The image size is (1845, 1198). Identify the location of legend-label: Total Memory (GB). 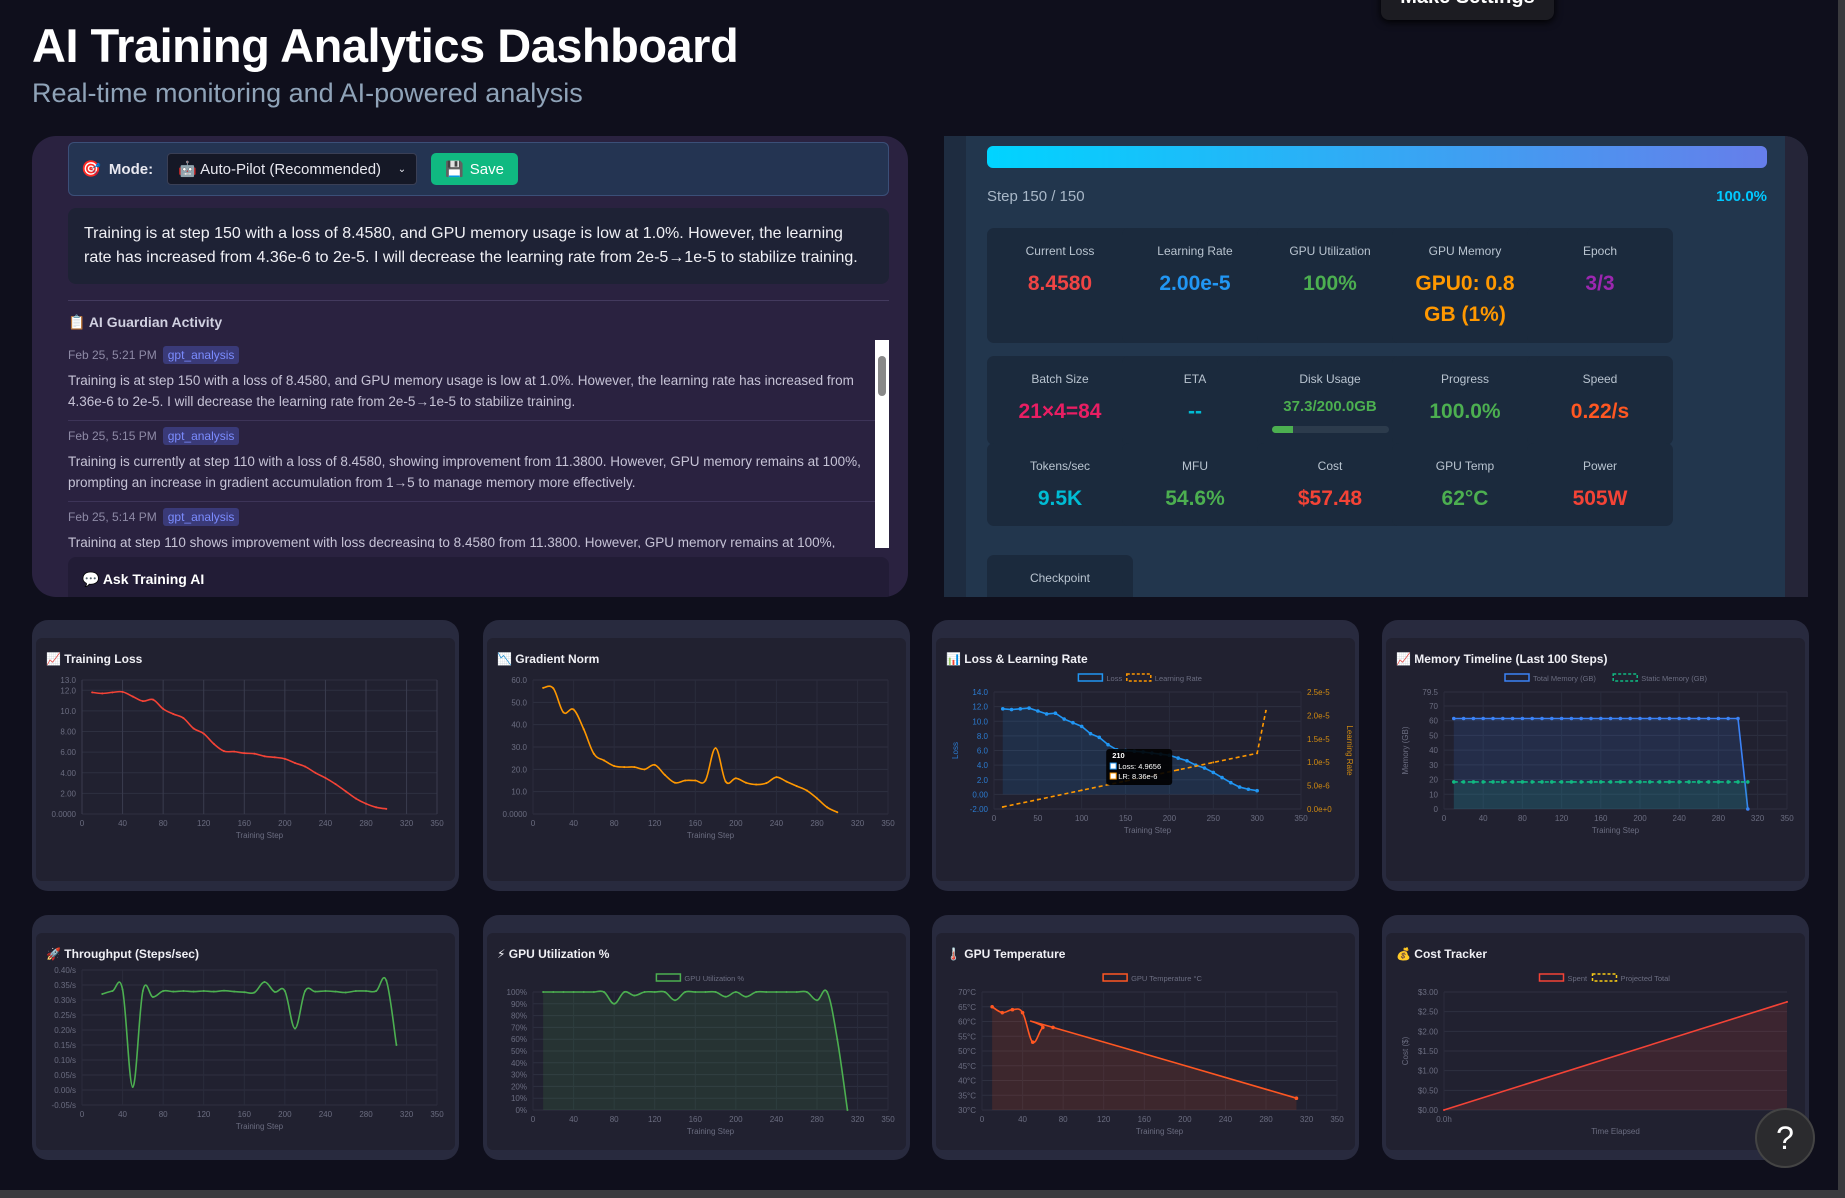
(1564, 678).